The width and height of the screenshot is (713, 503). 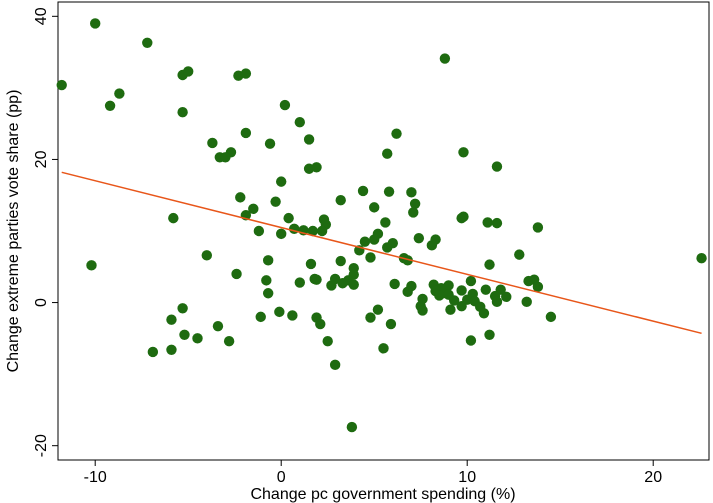 I want to click on y-tick-label: 40, so click(x=41, y=16).